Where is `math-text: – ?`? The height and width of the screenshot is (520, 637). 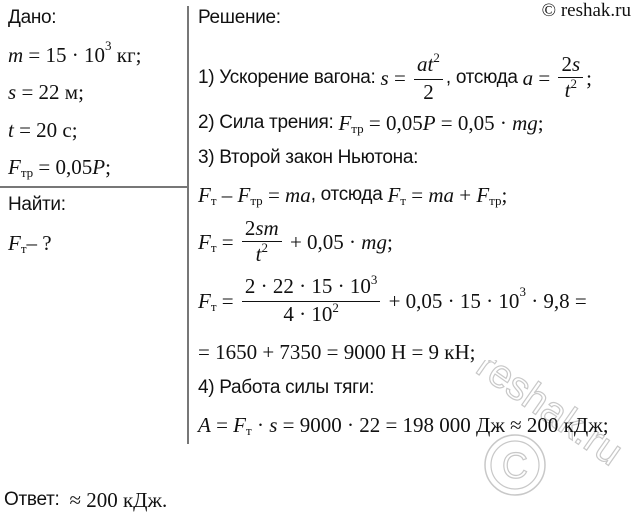 math-text: – ? is located at coordinates (39, 242).